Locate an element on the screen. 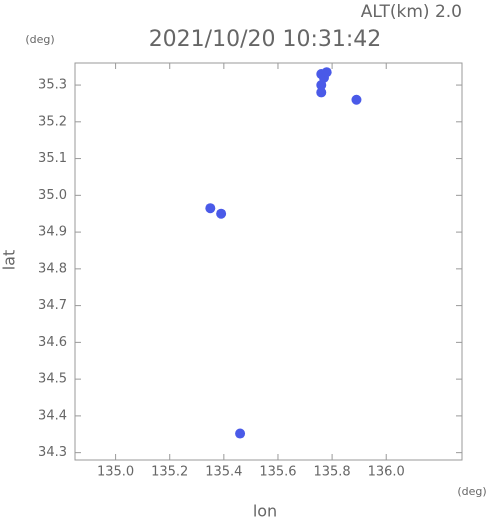  y-tick-label: 35.0 is located at coordinates (52, 195).